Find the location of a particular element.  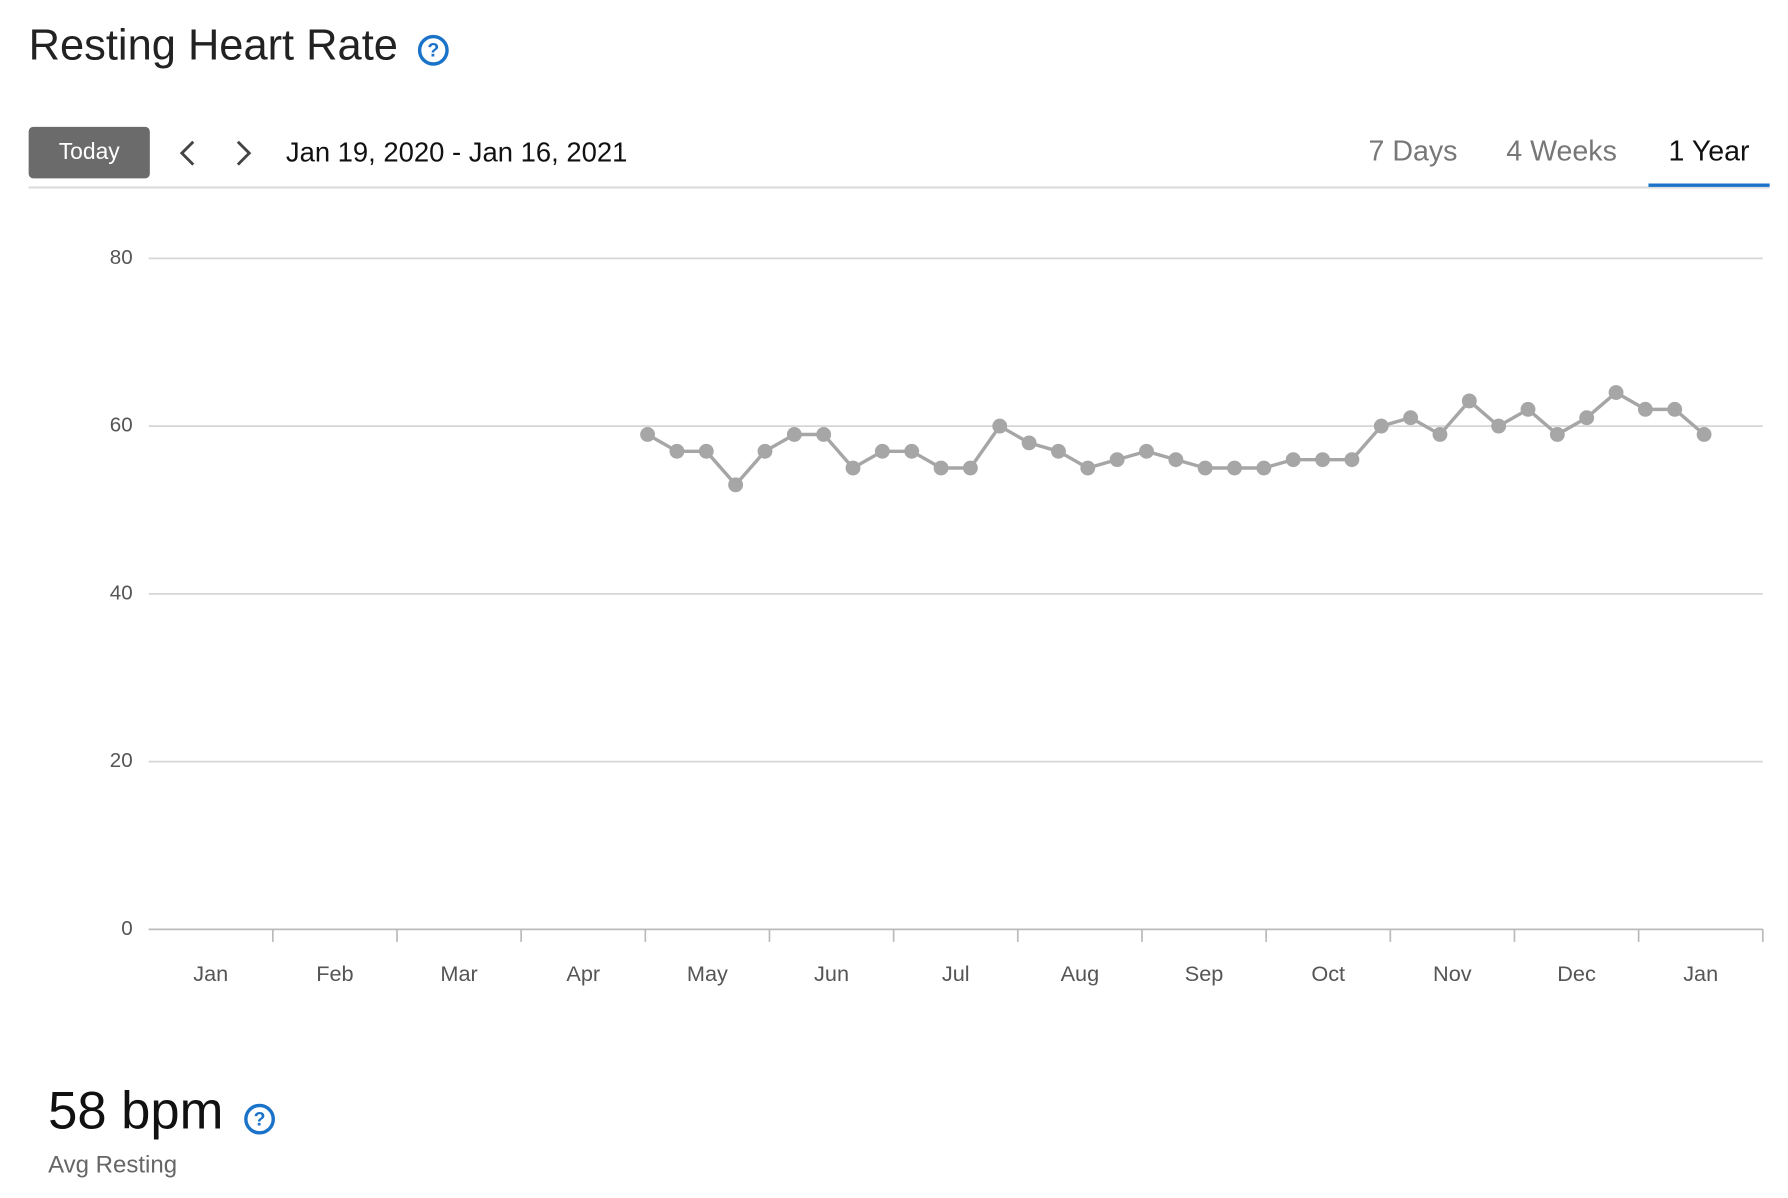

x-tick-label: Oct is located at coordinates (1328, 973).